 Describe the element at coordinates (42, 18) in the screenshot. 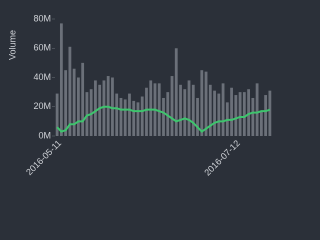

I see `y-tick-label: 80M` at that location.